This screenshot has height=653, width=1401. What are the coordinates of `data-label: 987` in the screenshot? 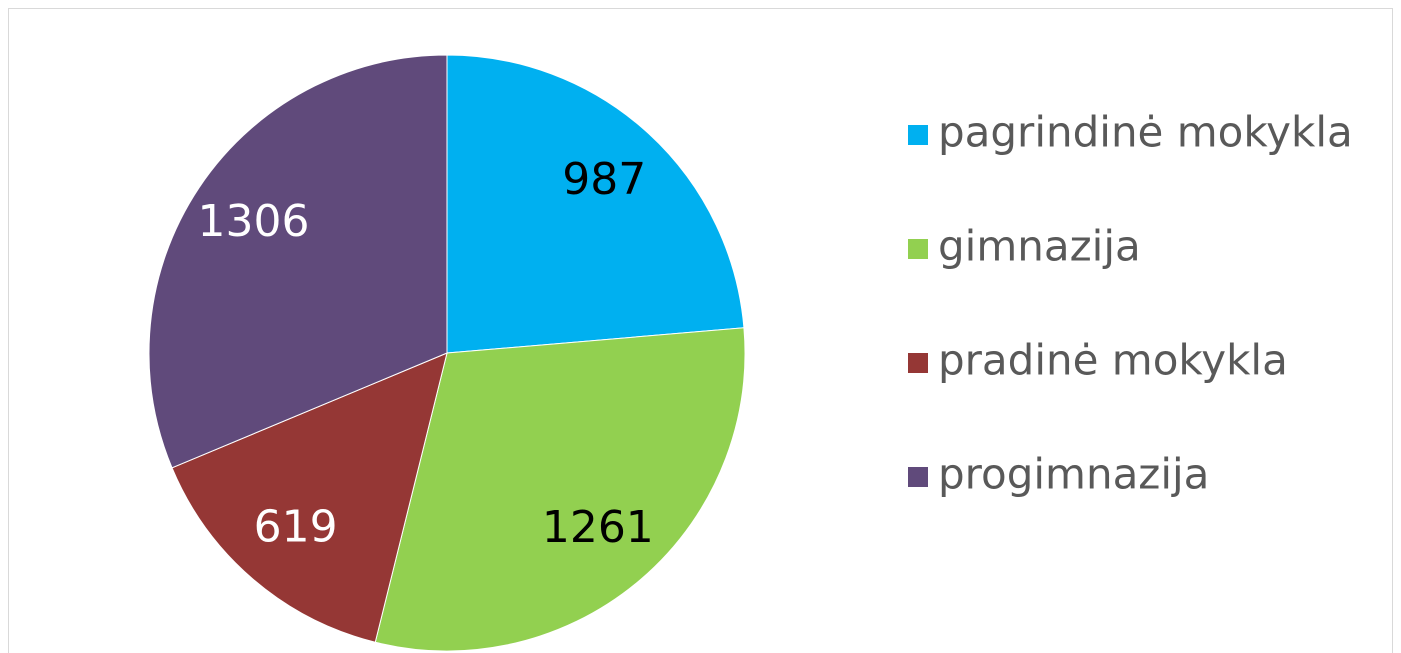 It's located at (604, 179).